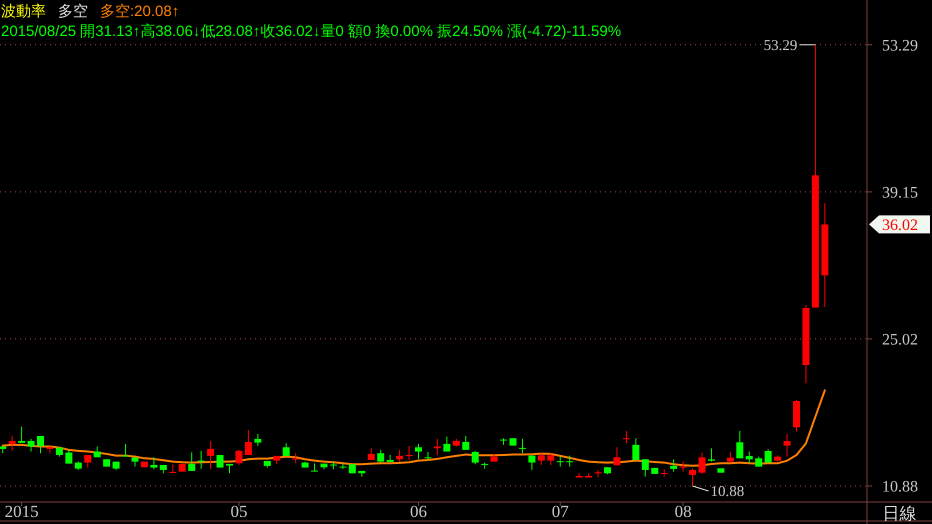 Image resolution: width=932 pixels, height=524 pixels. I want to click on y-tick-label: 39.15, so click(900, 193).